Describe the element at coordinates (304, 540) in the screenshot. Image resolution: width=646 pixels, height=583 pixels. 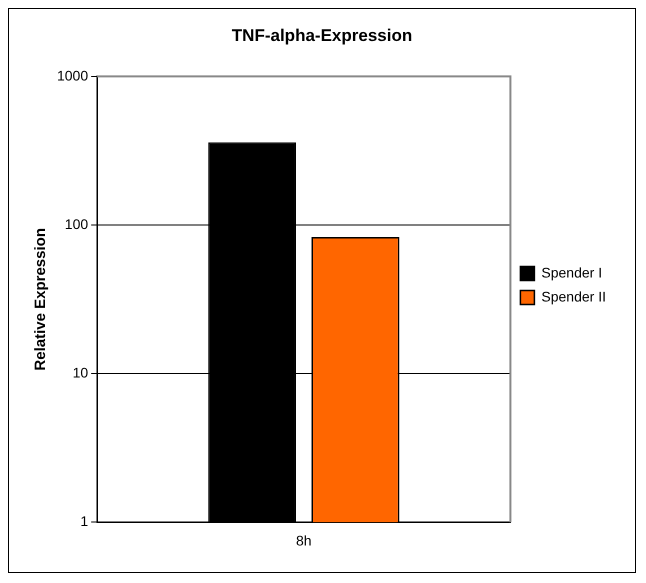
I see `x-tick-label: 8h` at that location.